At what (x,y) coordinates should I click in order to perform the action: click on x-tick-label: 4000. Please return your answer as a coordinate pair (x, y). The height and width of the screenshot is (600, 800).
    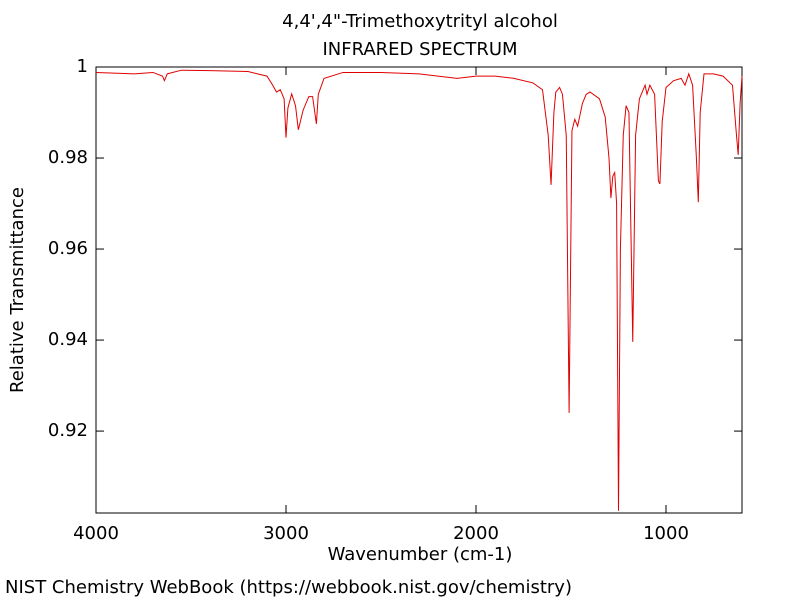
    Looking at the image, I should click on (96, 533).